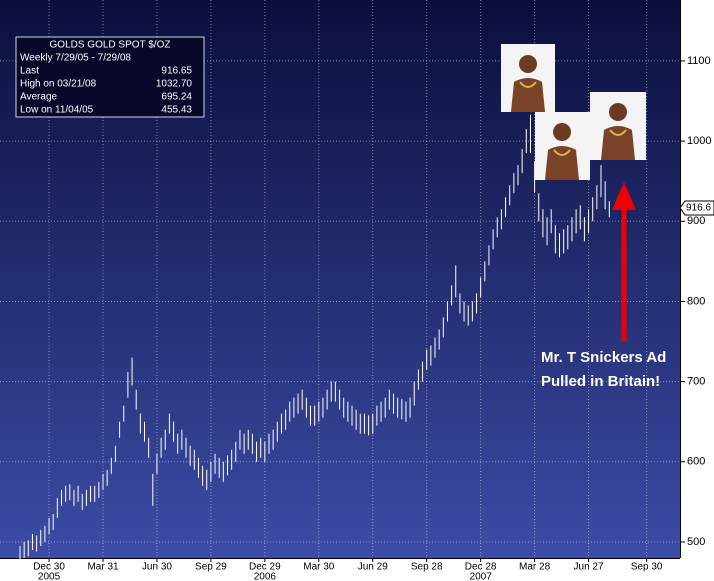 Image resolution: width=714 pixels, height=581 pixels. Describe the element at coordinates (75, 58) in the screenshot. I see `info-subheader: Weekly 7/29/05 - 7/29/08` at that location.